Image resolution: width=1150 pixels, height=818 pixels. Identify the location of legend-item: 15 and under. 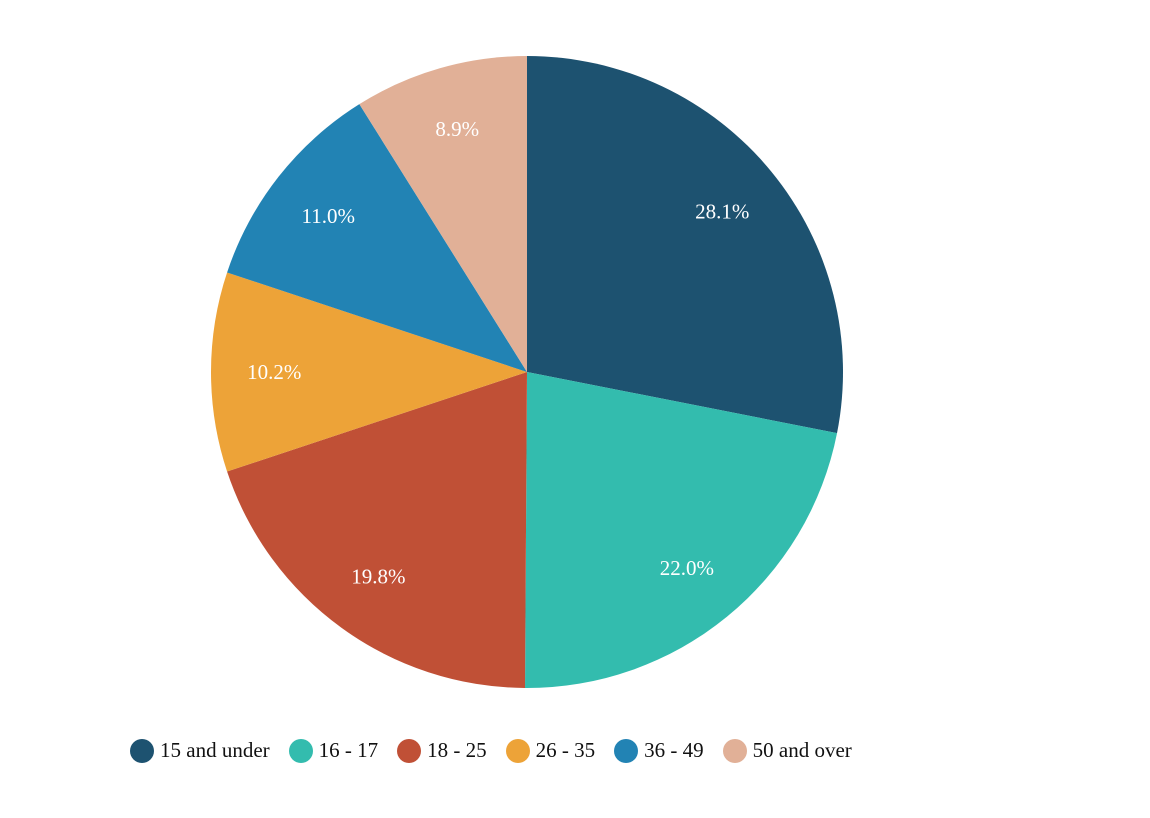
(200, 750).